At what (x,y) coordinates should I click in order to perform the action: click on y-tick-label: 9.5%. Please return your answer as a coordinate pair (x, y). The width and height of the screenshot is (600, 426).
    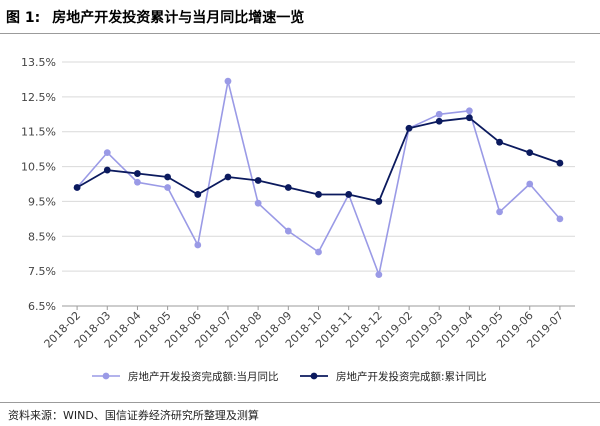
    Looking at the image, I should click on (42, 201).